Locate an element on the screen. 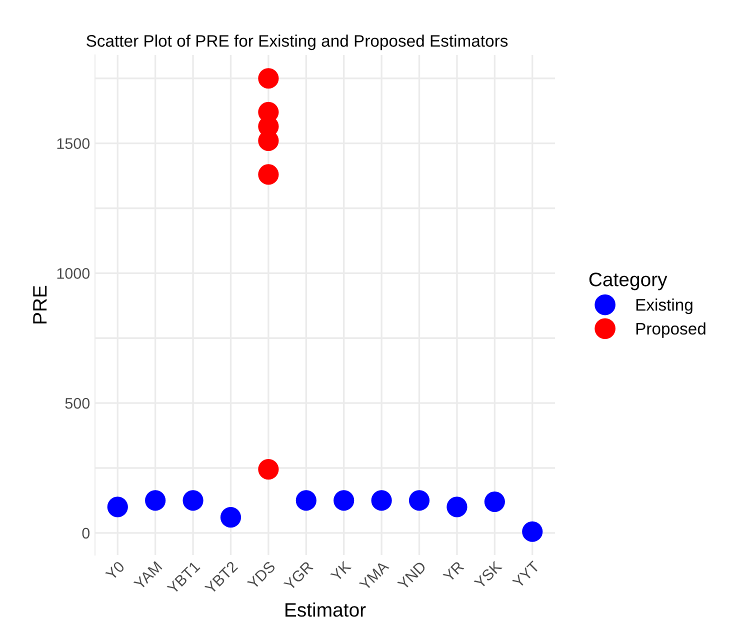 The height and width of the screenshot is (644, 730). x-tick-label: YK is located at coordinates (341, 571).